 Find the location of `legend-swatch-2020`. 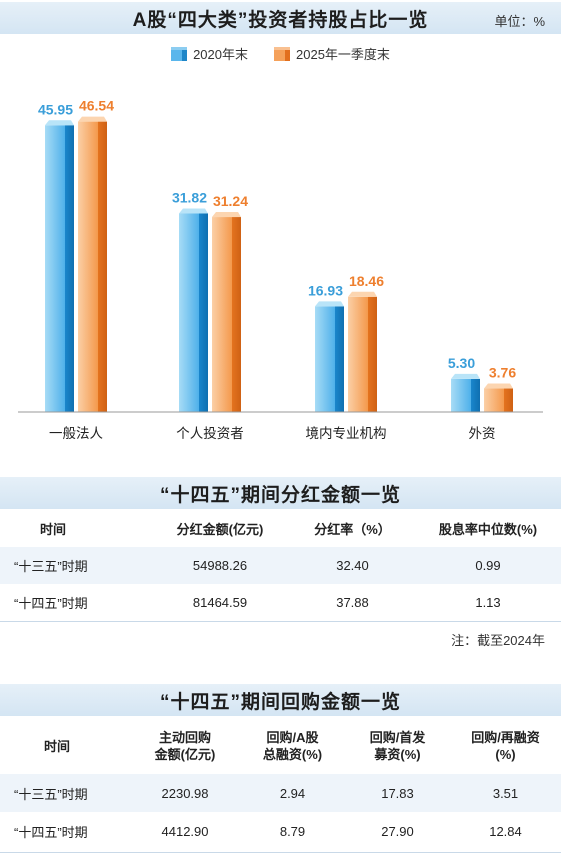

legend-swatch-2020 is located at coordinates (179, 53).